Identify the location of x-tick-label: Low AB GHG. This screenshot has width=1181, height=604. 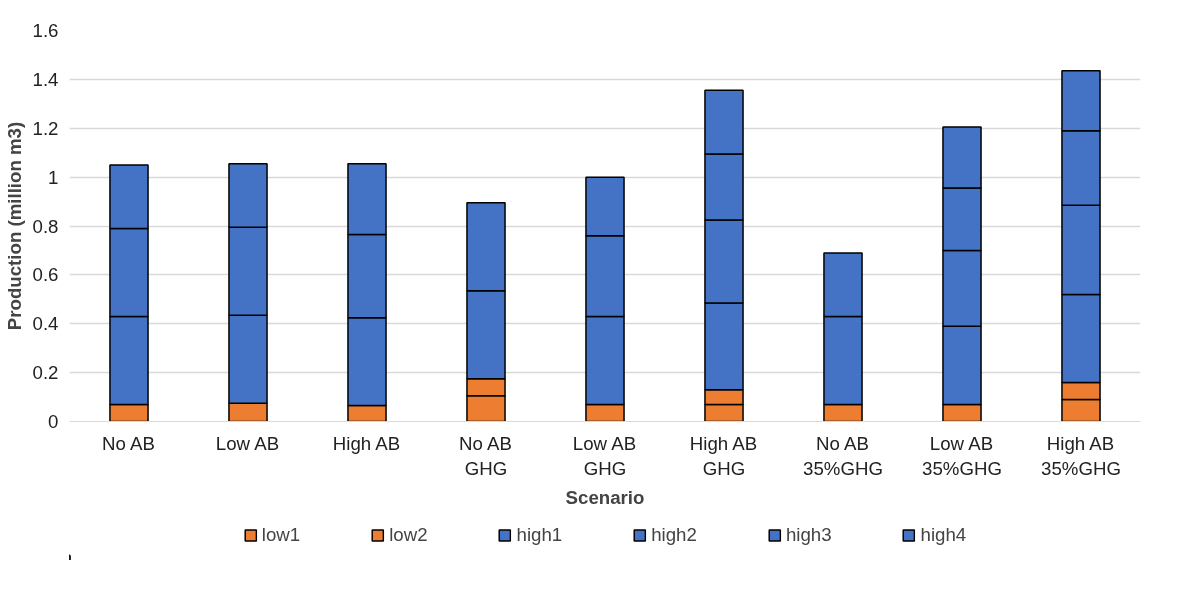
(604, 455).